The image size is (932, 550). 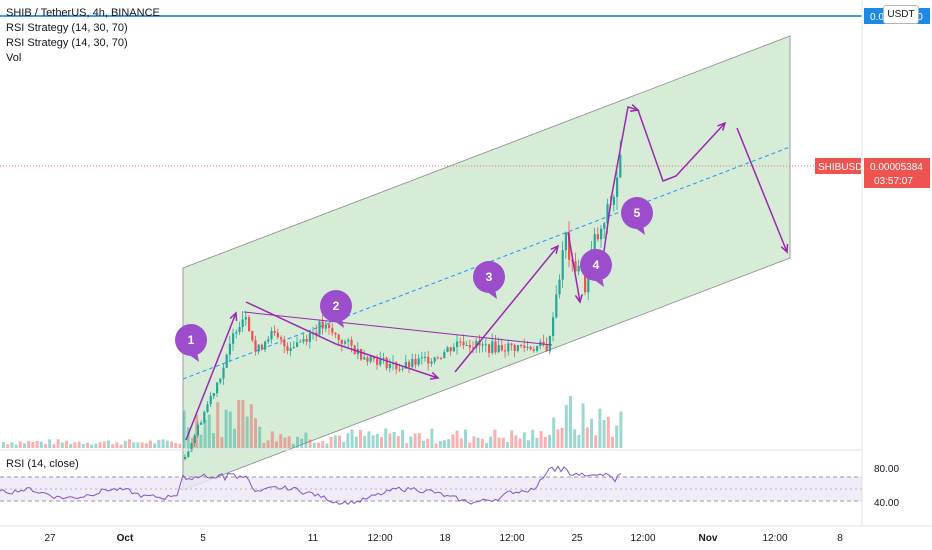 I want to click on symbol-title: SHIB / TetherUS, 4h, BINANCE, so click(x=83, y=13).